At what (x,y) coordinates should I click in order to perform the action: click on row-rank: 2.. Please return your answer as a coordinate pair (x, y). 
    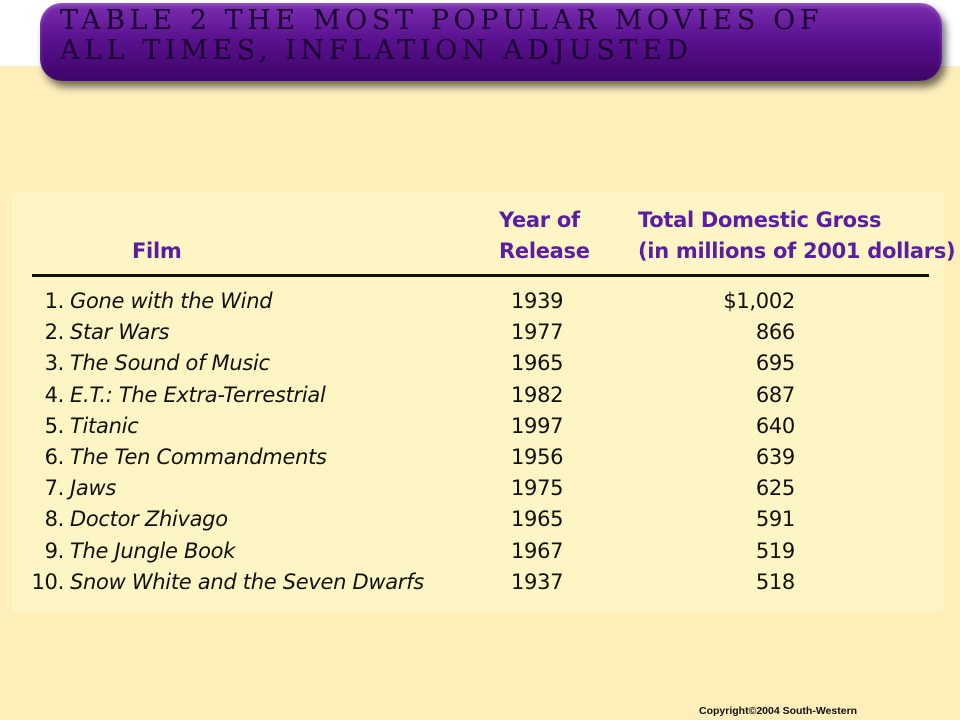
    Looking at the image, I should click on (54, 332).